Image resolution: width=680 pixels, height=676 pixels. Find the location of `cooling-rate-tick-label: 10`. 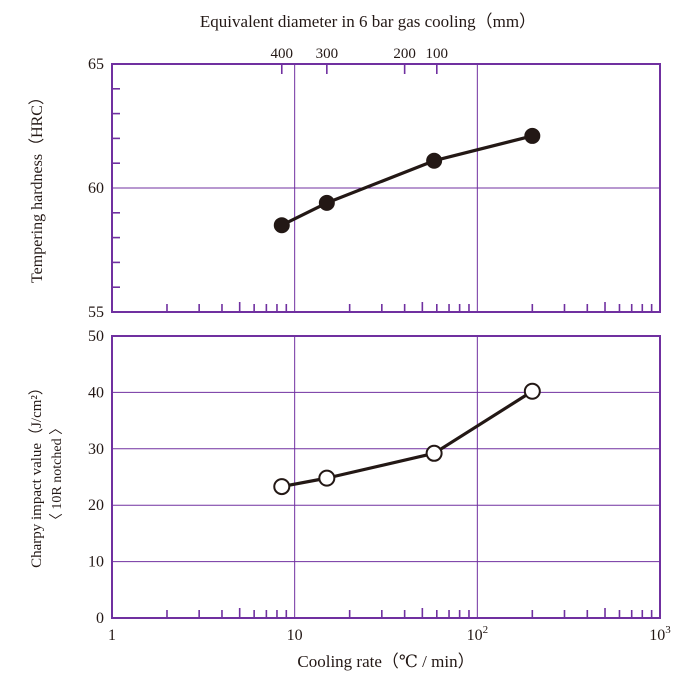

cooling-rate-tick-label: 10 is located at coordinates (295, 635).